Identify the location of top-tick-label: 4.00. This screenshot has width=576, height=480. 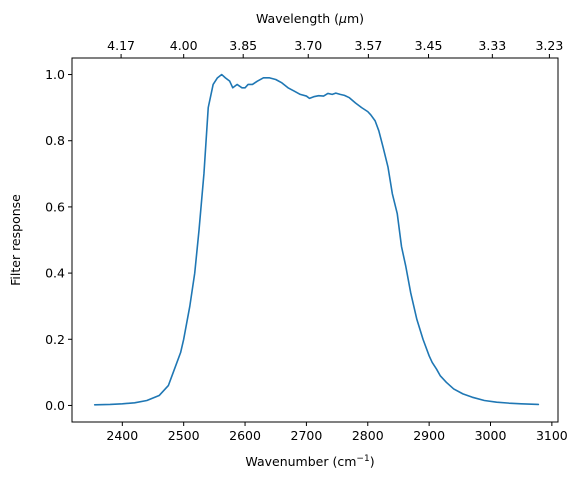
(184, 45).